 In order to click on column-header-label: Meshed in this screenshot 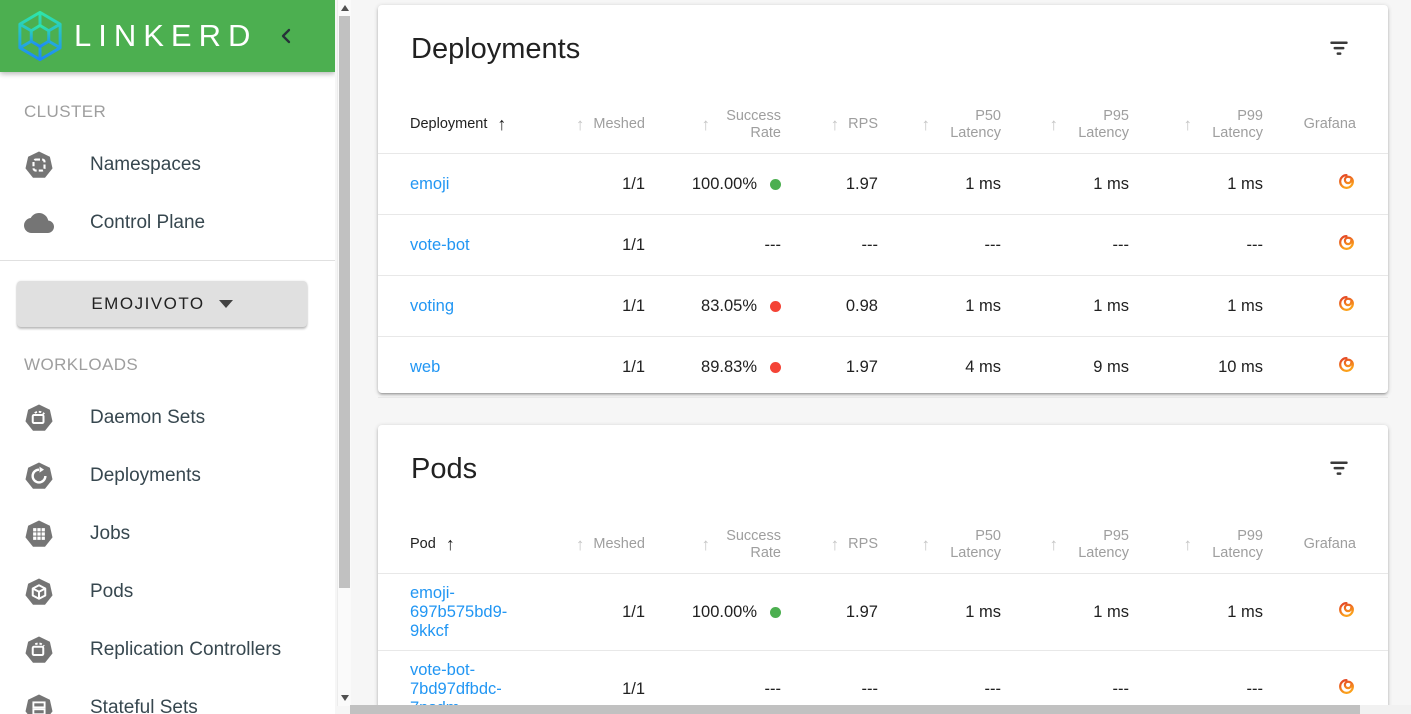, I will do `click(619, 544)`.